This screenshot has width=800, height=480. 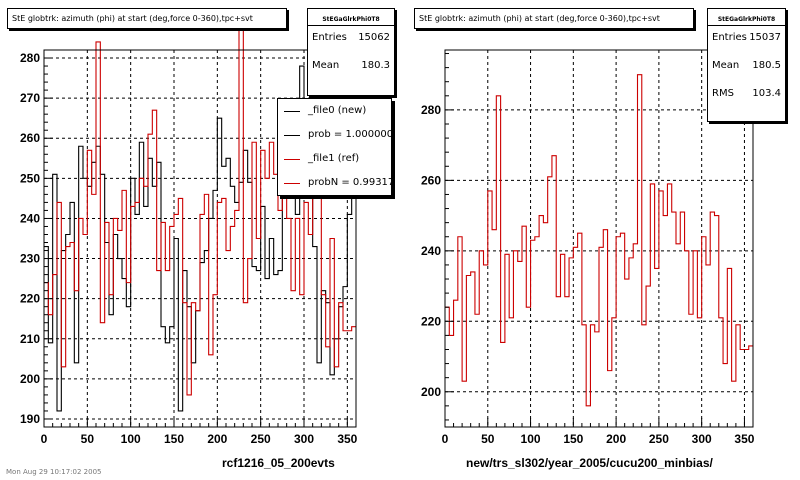 I want to click on legend-entry-prob: prob = 1.000000, so click(x=334, y=135).